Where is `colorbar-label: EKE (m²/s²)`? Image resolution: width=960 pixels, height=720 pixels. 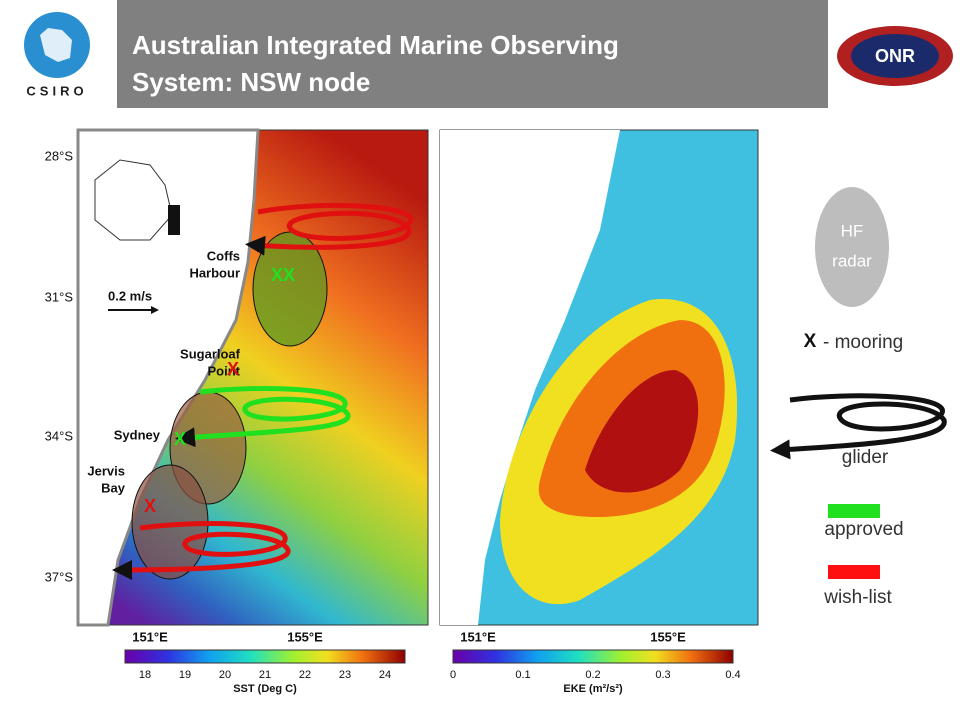 colorbar-label: EKE (m²/s²) is located at coordinates (593, 689).